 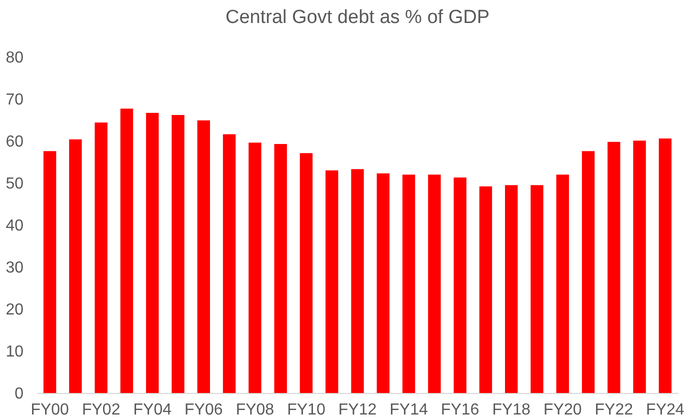 I want to click on y-tick-label: 20, so click(x=15, y=310).